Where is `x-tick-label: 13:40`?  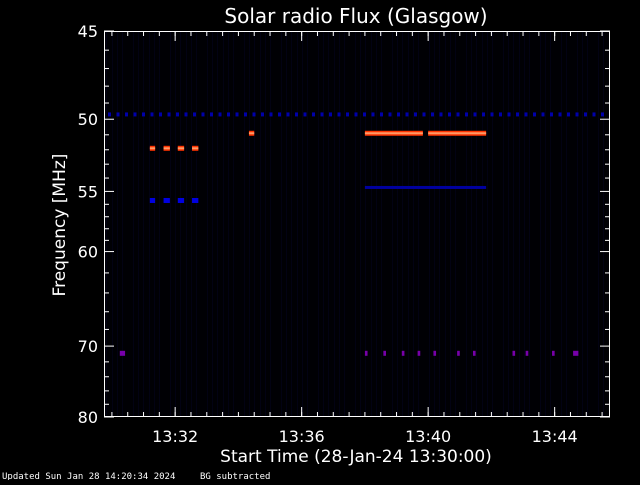
x-tick-label: 13:40 is located at coordinates (428, 436).